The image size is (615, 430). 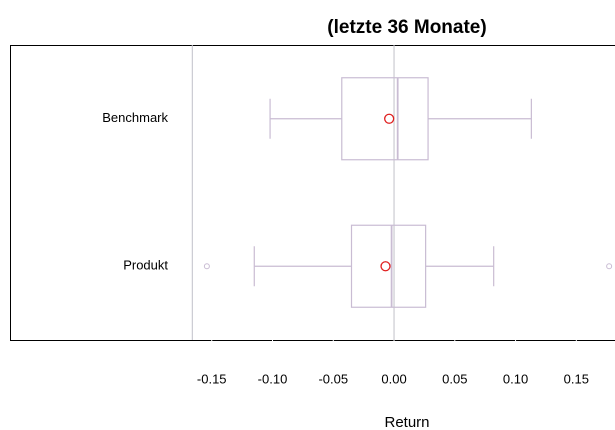 I want to click on x-tick-label: -0.15, so click(x=212, y=378).